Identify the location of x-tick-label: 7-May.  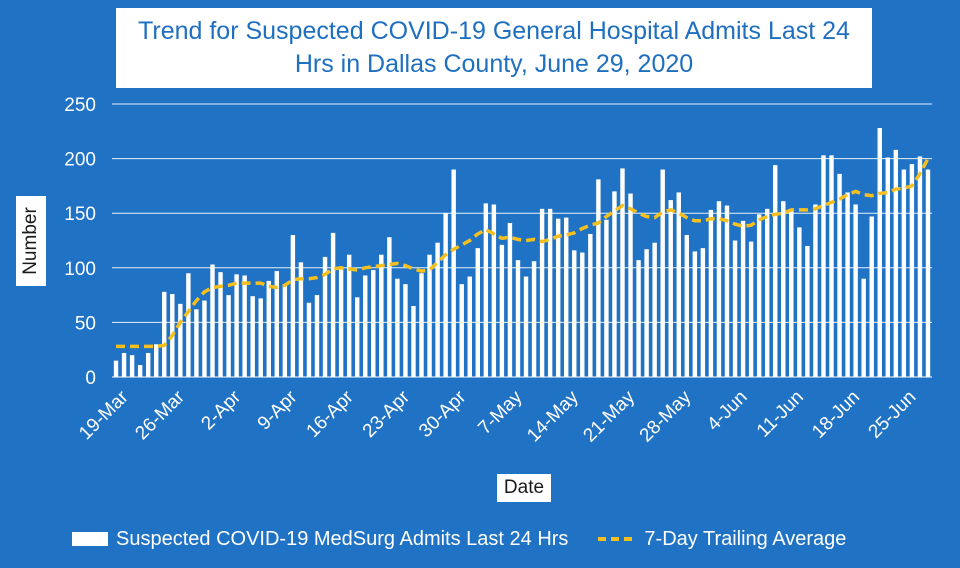
(500, 412).